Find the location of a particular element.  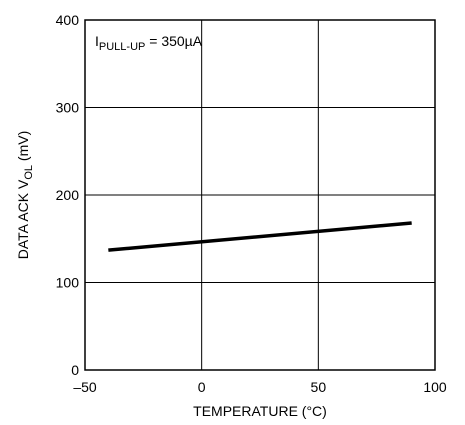

y-tick-label: 0 is located at coordinates (75, 370).